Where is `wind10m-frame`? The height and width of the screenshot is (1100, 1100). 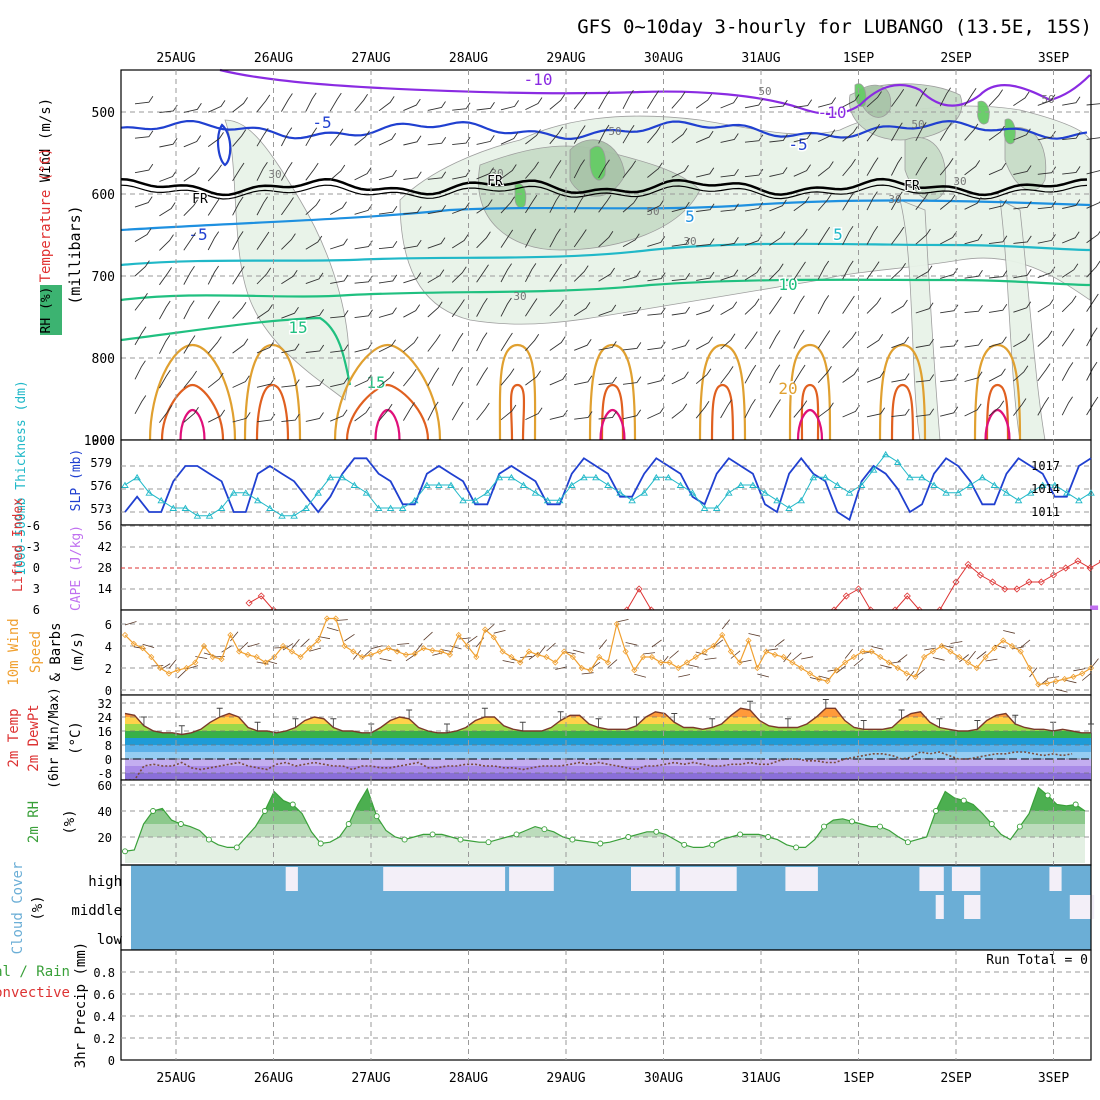 wind10m-frame is located at coordinates (606, 652).